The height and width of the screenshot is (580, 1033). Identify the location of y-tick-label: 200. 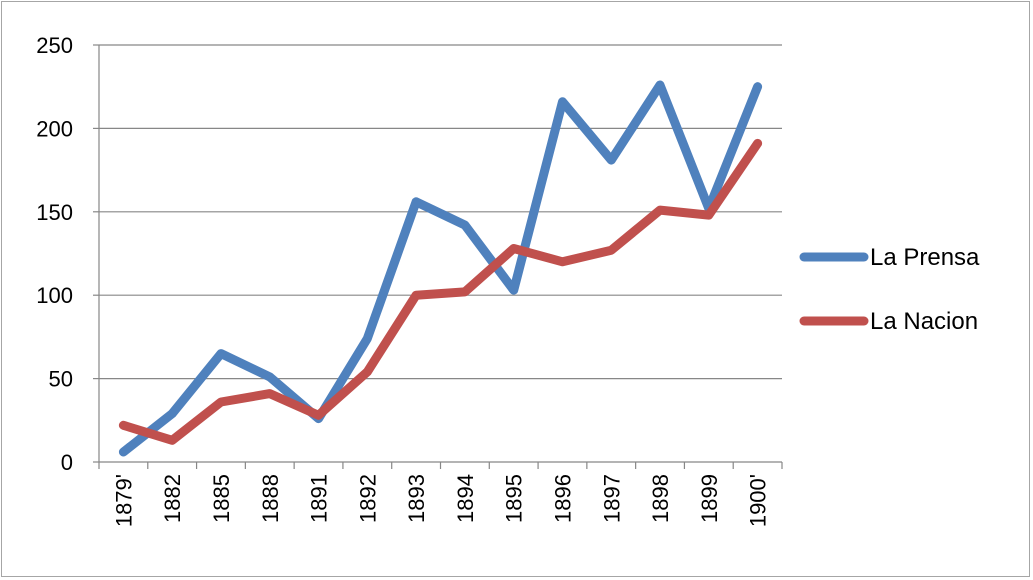
(54, 128).